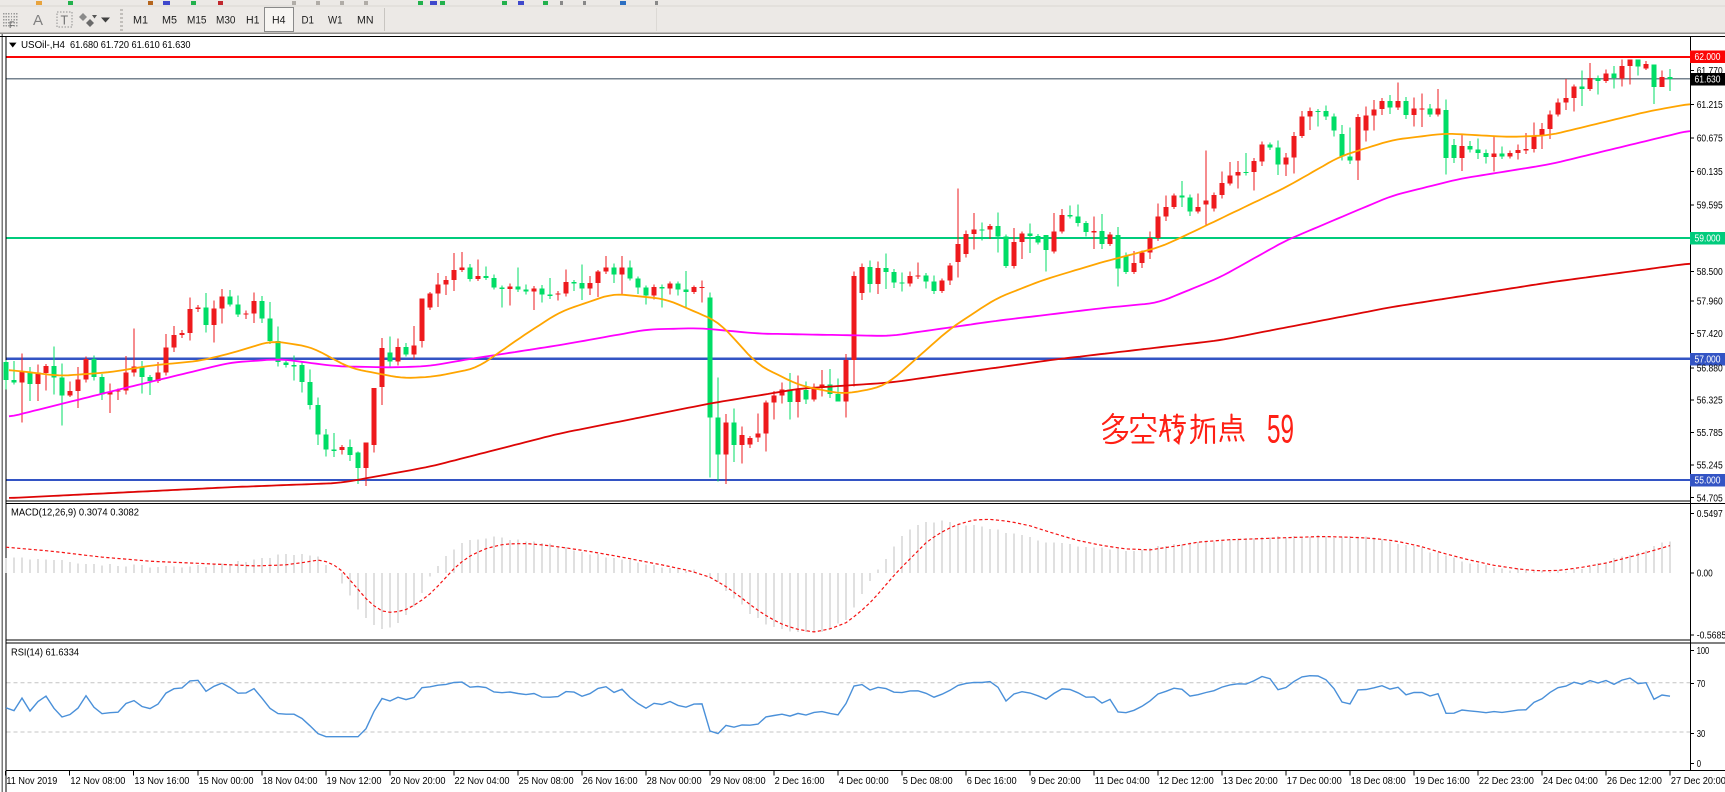 This screenshot has height=792, width=1725. What do you see at coordinates (739, 781) in the screenshot?
I see `svg-text: 29 Nov 08:00` at bounding box center [739, 781].